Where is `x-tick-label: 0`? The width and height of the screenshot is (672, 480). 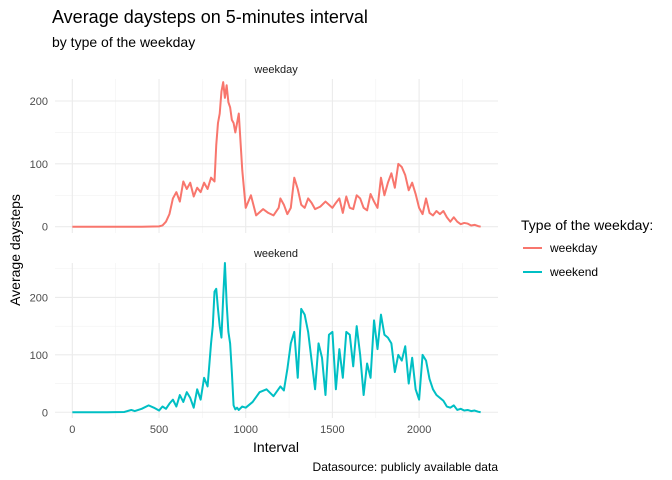
x-tick-label: 0 is located at coordinates (72, 430).